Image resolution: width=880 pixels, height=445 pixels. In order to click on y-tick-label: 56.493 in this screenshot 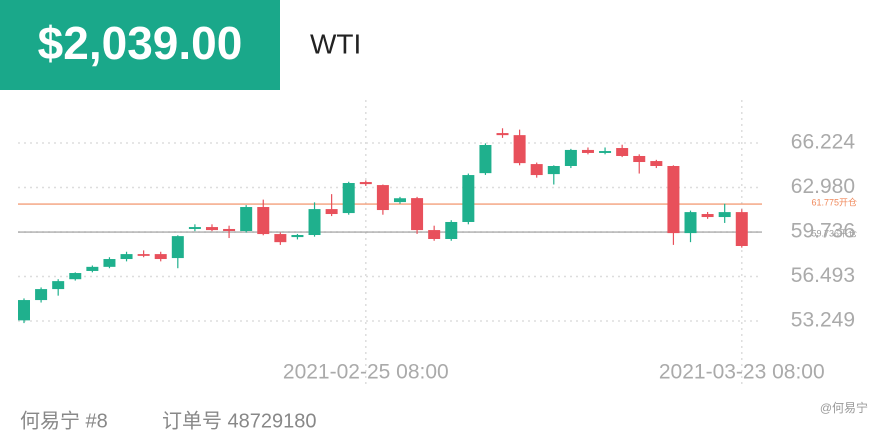, I will do `click(823, 275)`.